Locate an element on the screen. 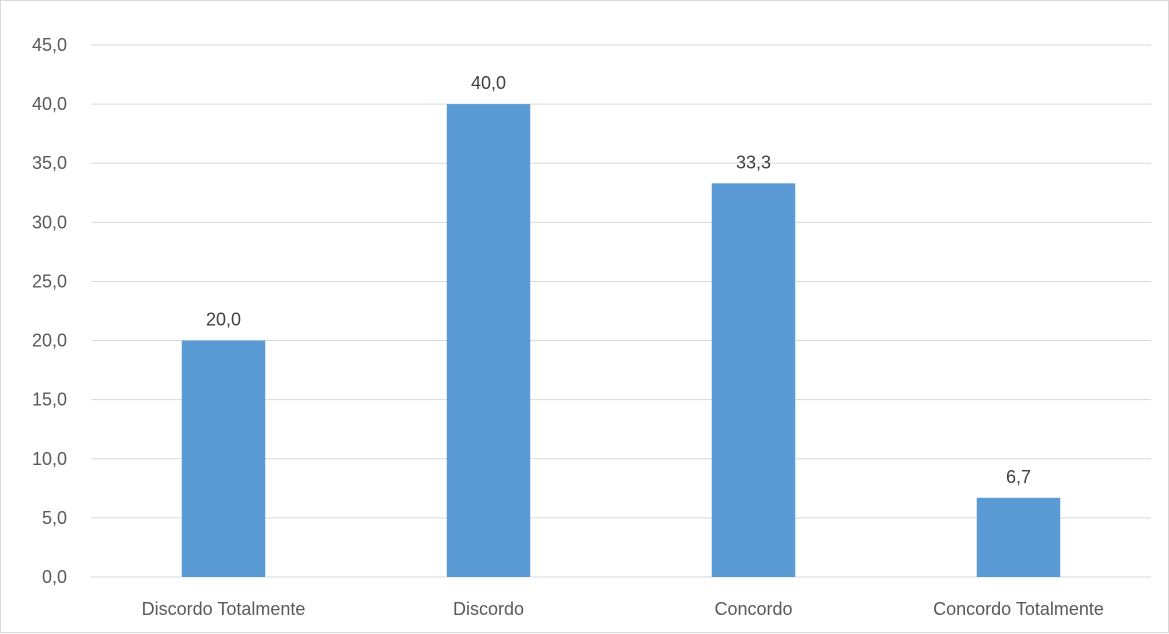 Image resolution: width=1169 pixels, height=634 pixels. x-tick-label: Discordo is located at coordinates (488, 609).